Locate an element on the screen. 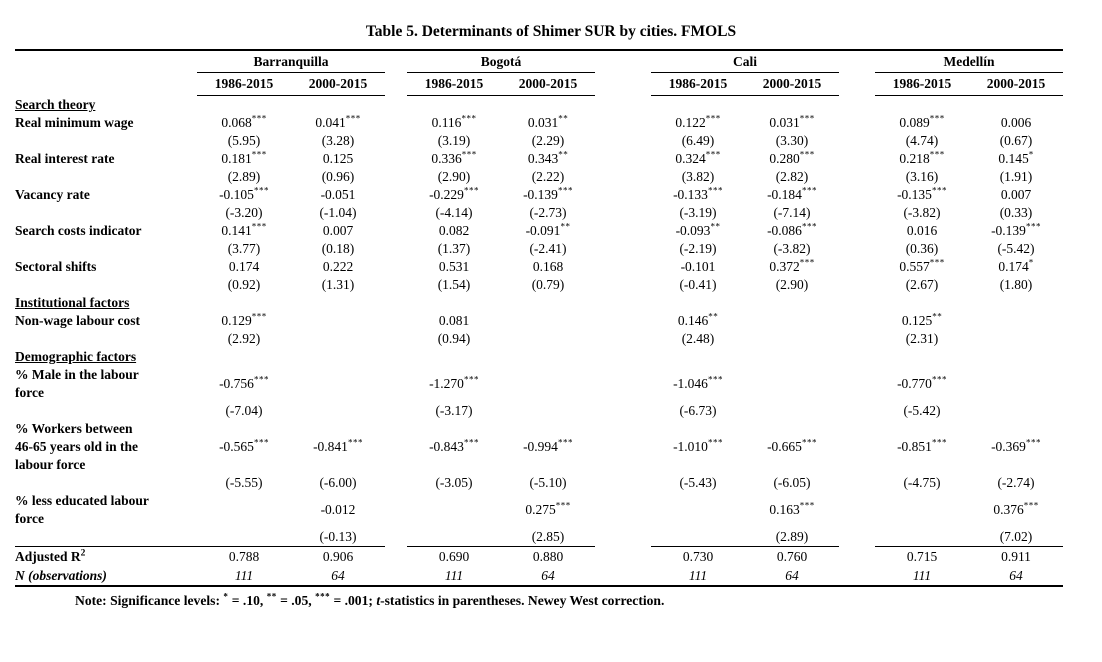 The width and height of the screenshot is (1102, 662). coefficient-cell: 0.089*** is located at coordinates (922, 122).